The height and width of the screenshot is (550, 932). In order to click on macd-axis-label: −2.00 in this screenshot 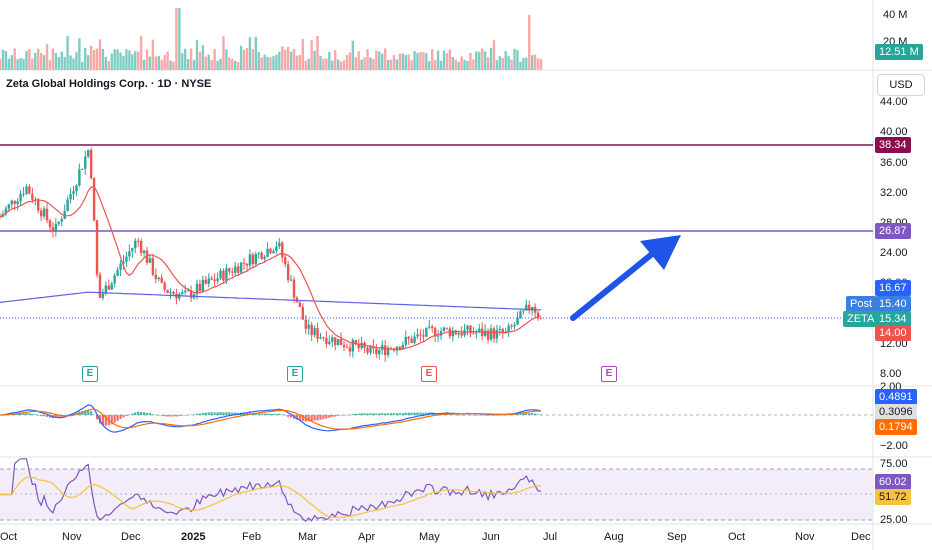, I will do `click(894, 446)`.